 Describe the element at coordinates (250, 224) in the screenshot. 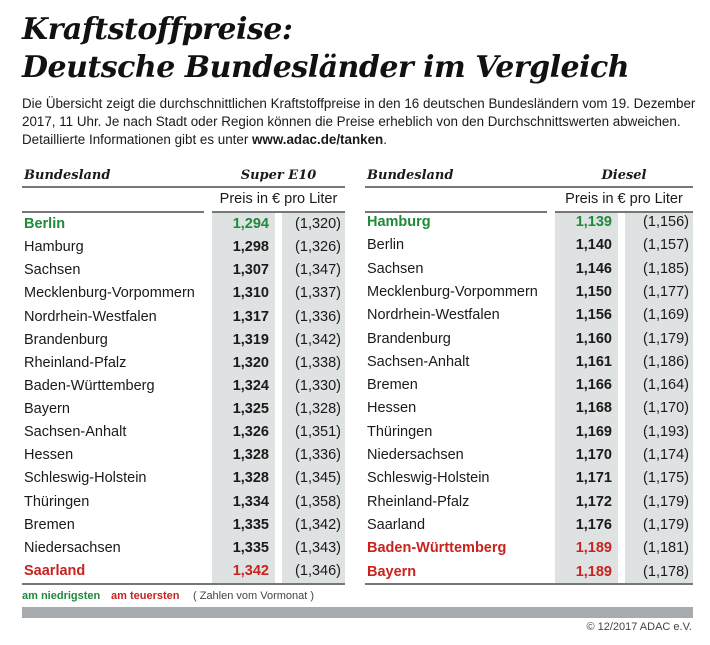

I see `price-value: 1,294` at that location.